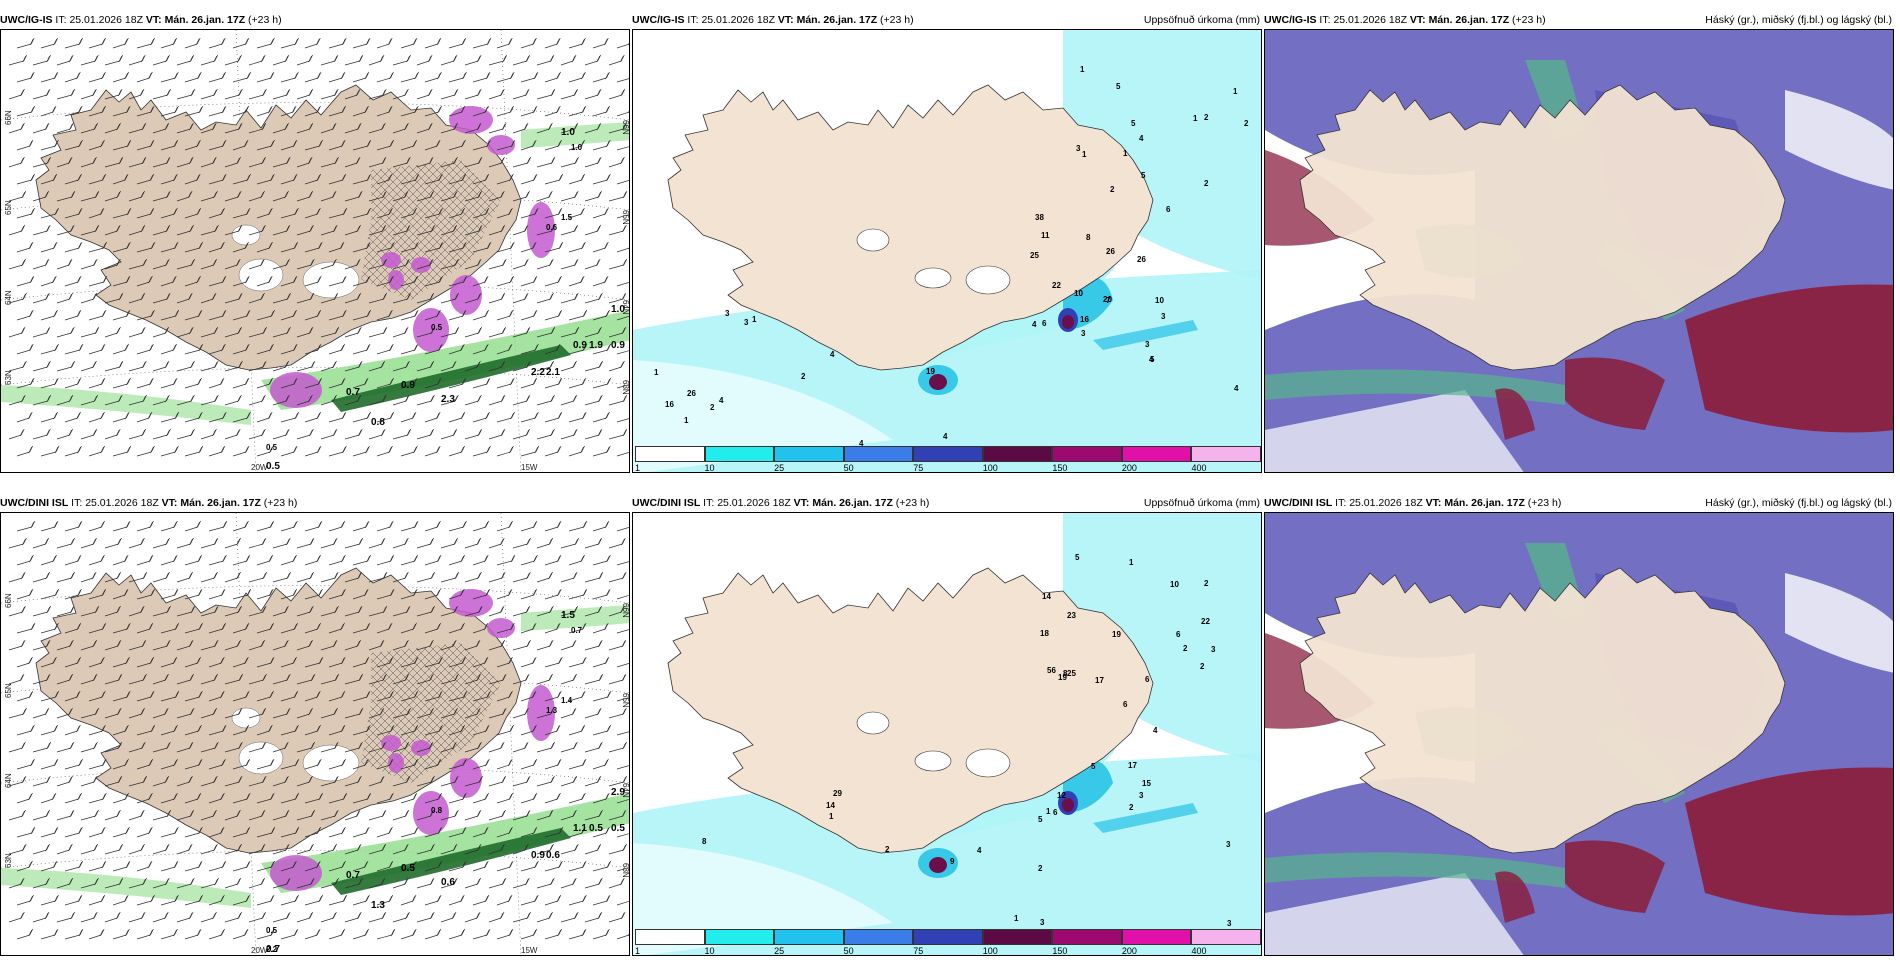  What do you see at coordinates (8, 117) in the screenshot?
I see `lat-label: 66N` at bounding box center [8, 117].